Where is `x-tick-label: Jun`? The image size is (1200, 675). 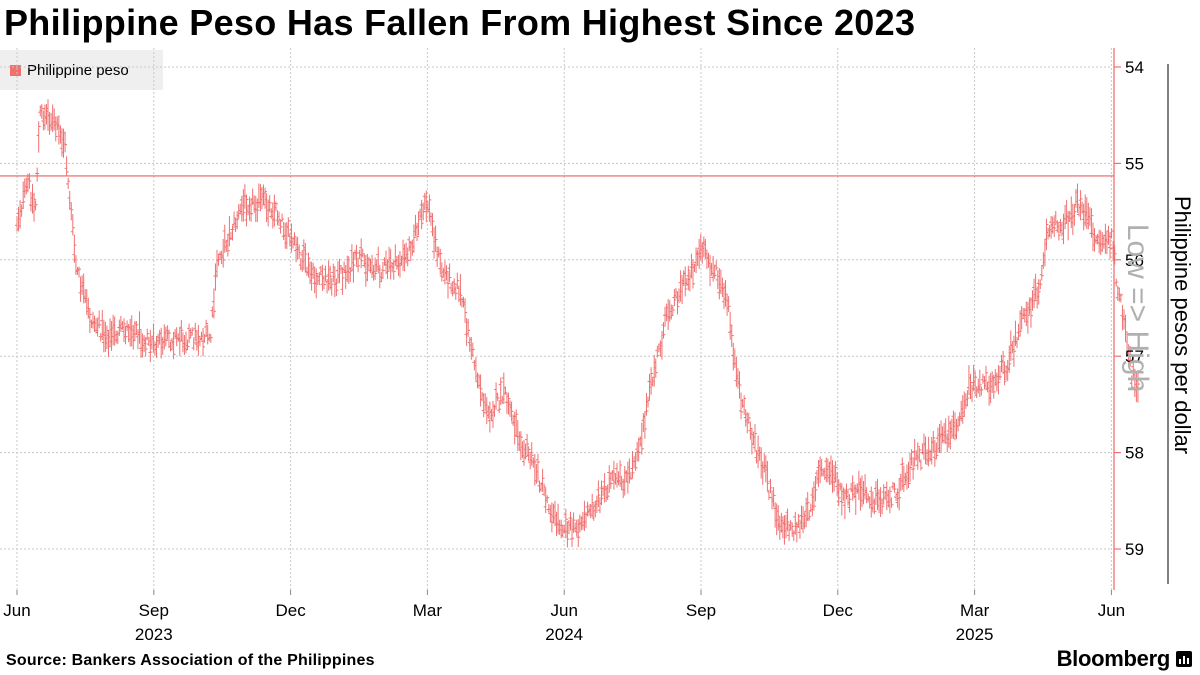
x-tick-label: Jun is located at coordinates (563, 610).